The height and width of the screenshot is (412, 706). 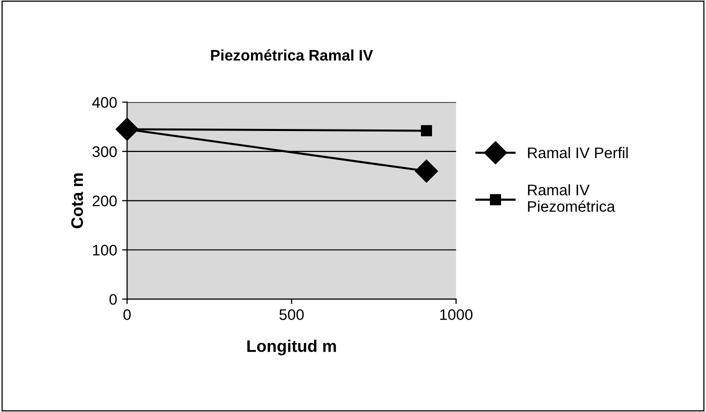 What do you see at coordinates (456, 314) in the screenshot?
I see `x-tick-label: 1000` at bounding box center [456, 314].